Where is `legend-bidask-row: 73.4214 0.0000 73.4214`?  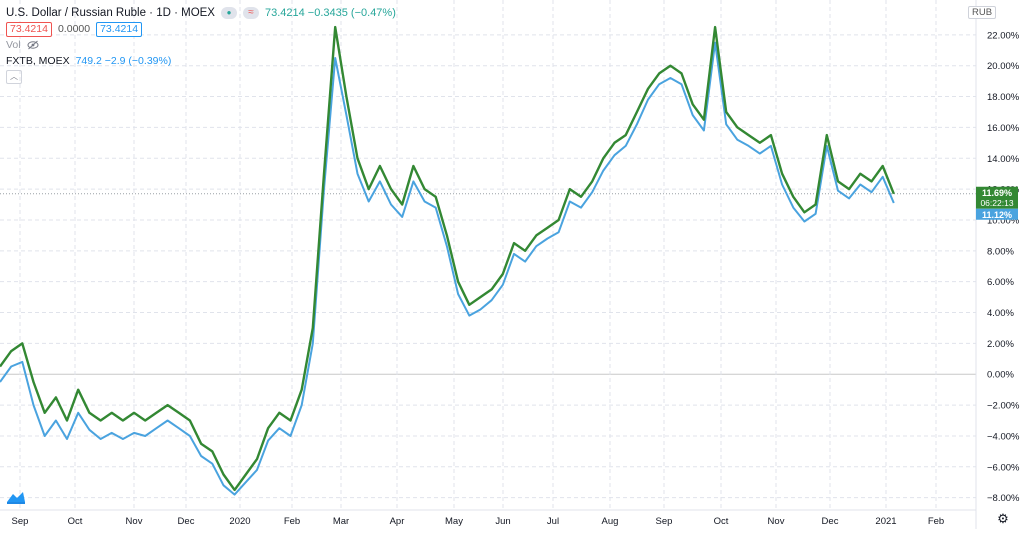
legend-bidask-row: 73.4214 0.0000 73.4214 is located at coordinates (201, 29).